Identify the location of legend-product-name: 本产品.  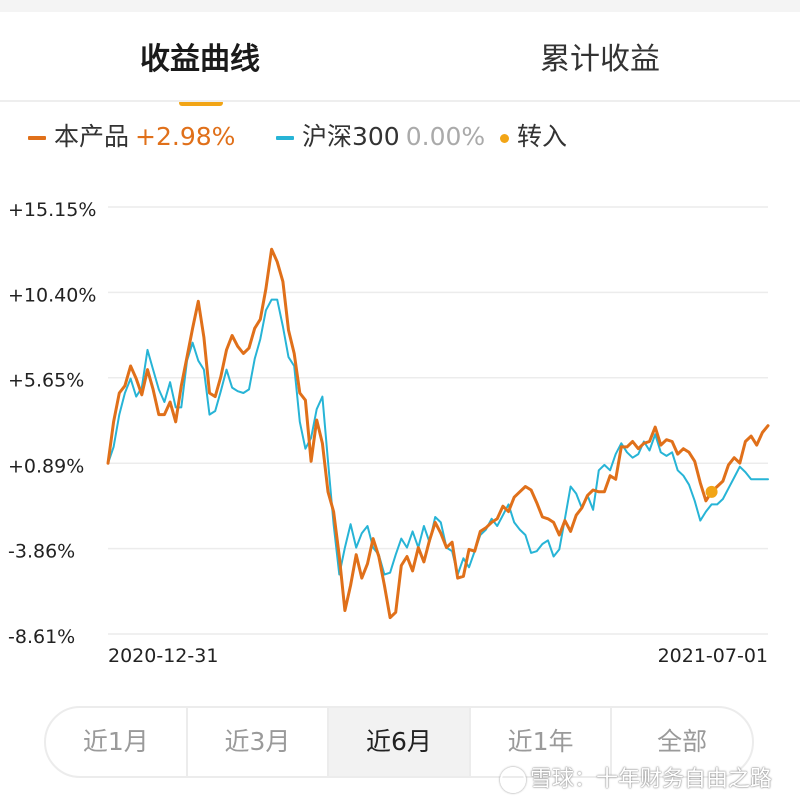
(92, 136).